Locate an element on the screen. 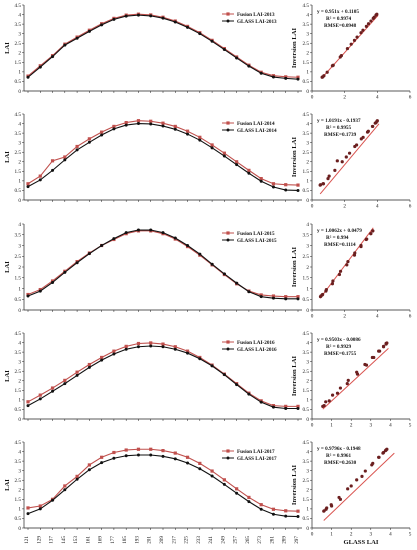 This screenshot has width=417, height=550. x-tick-label: 201 is located at coordinates (150, 540).